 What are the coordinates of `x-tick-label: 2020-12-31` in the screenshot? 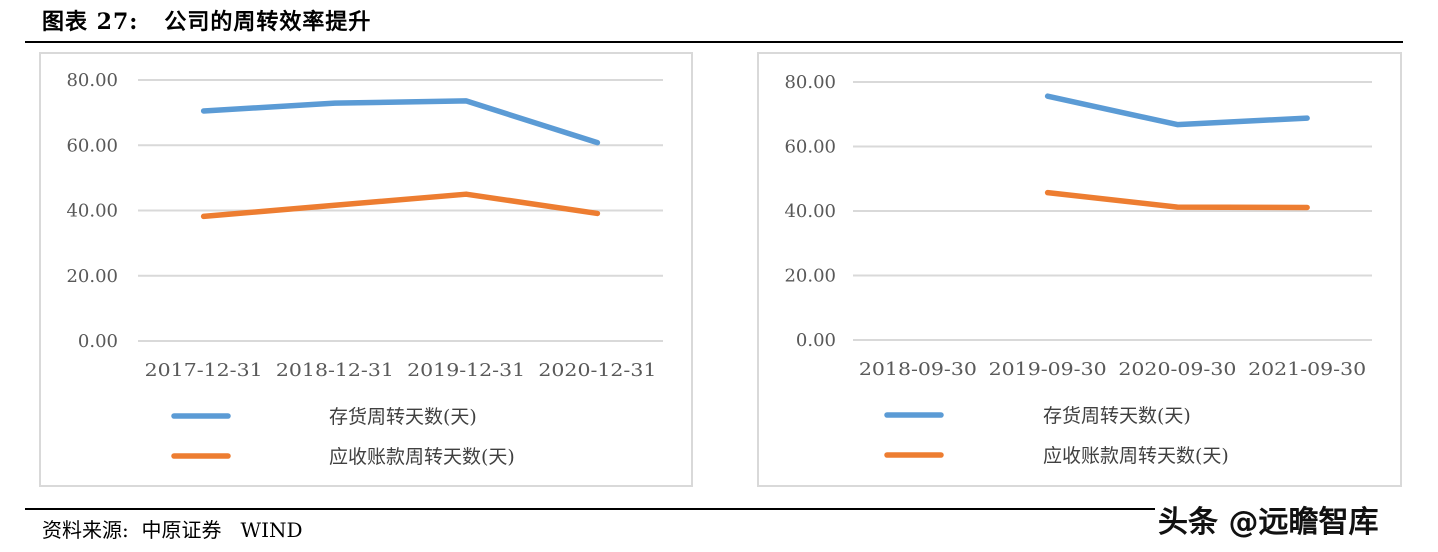 It's located at (597, 370).